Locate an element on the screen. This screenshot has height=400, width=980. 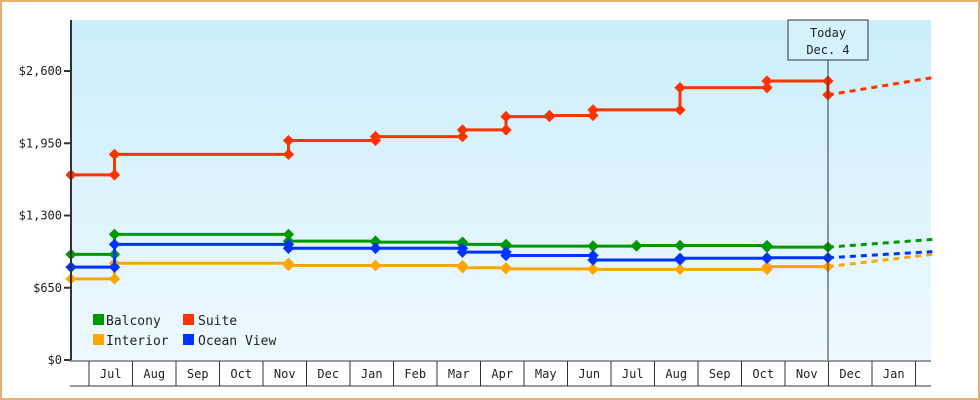
x-tick-label: Feb is located at coordinates (415, 374).